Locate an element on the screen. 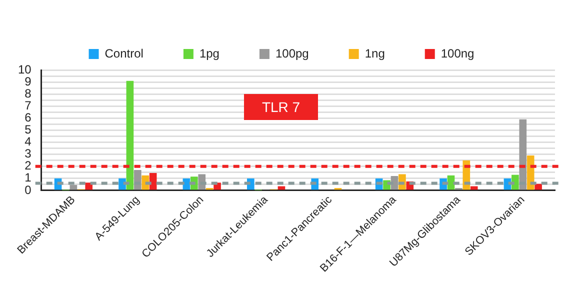 The image size is (573, 286). legend-label: 100pg is located at coordinates (292, 53).